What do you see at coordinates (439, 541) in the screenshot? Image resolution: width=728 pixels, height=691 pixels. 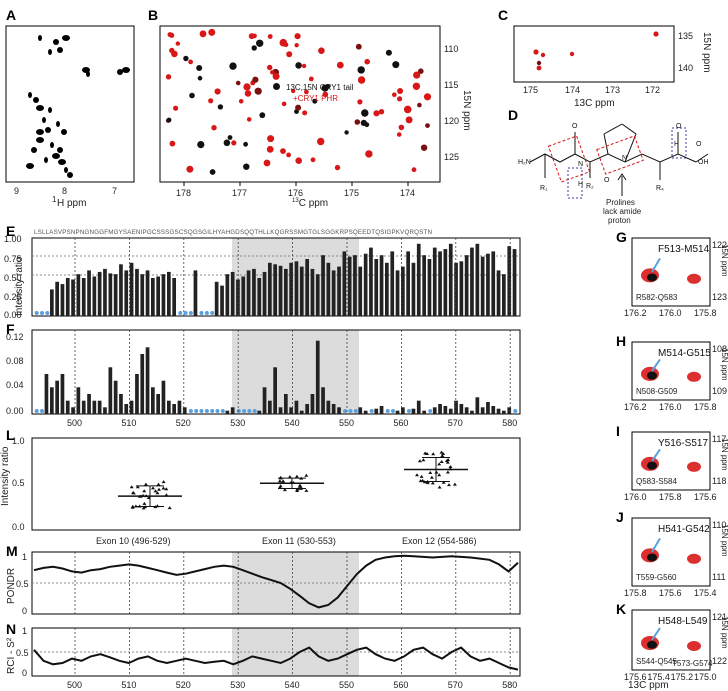 I see `l-group-exon12: Exon 12 (554-586)` at bounding box center [439, 541].